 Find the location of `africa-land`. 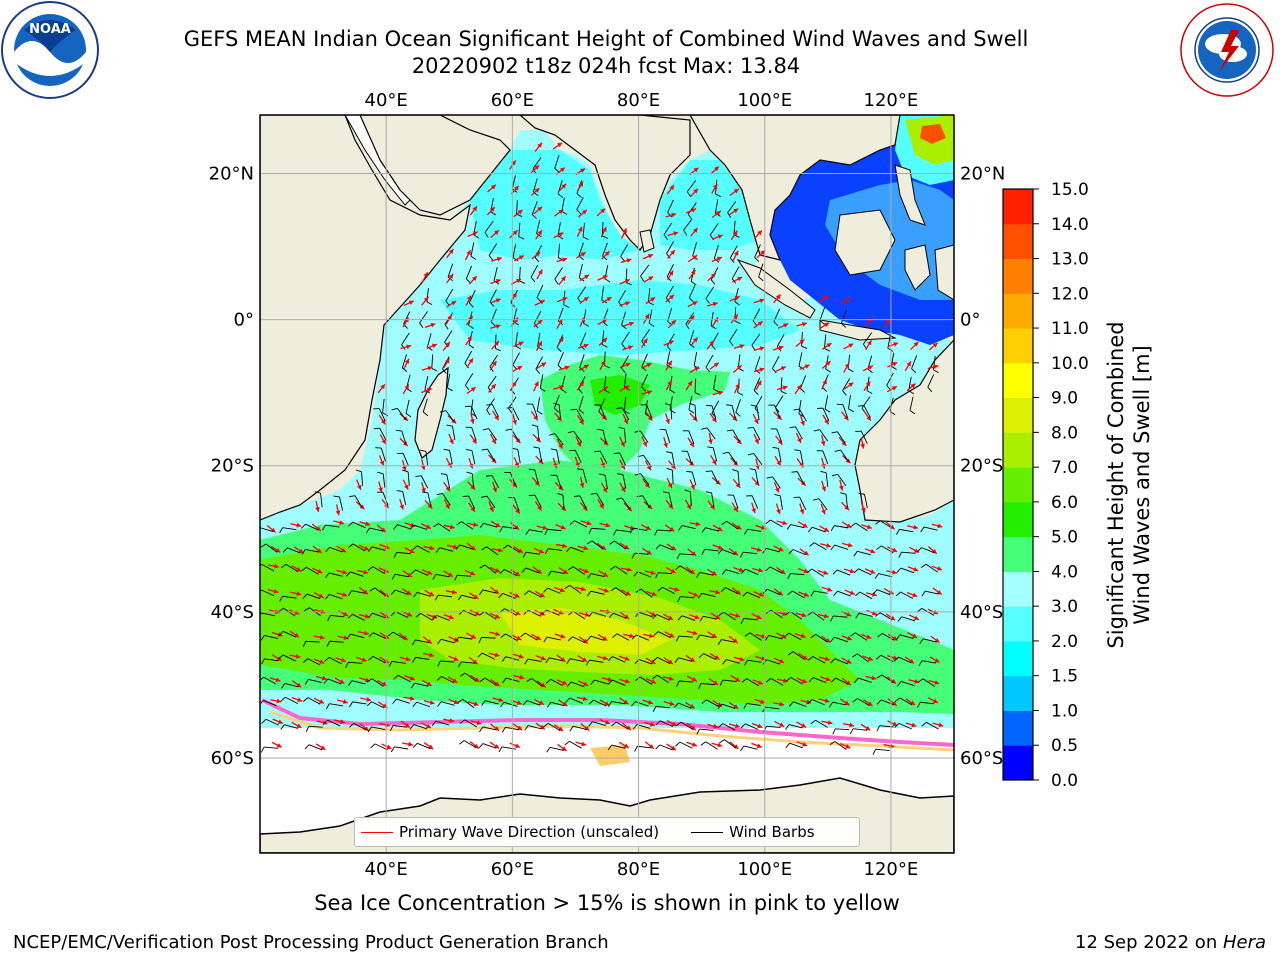

africa-land is located at coordinates (365, 318).